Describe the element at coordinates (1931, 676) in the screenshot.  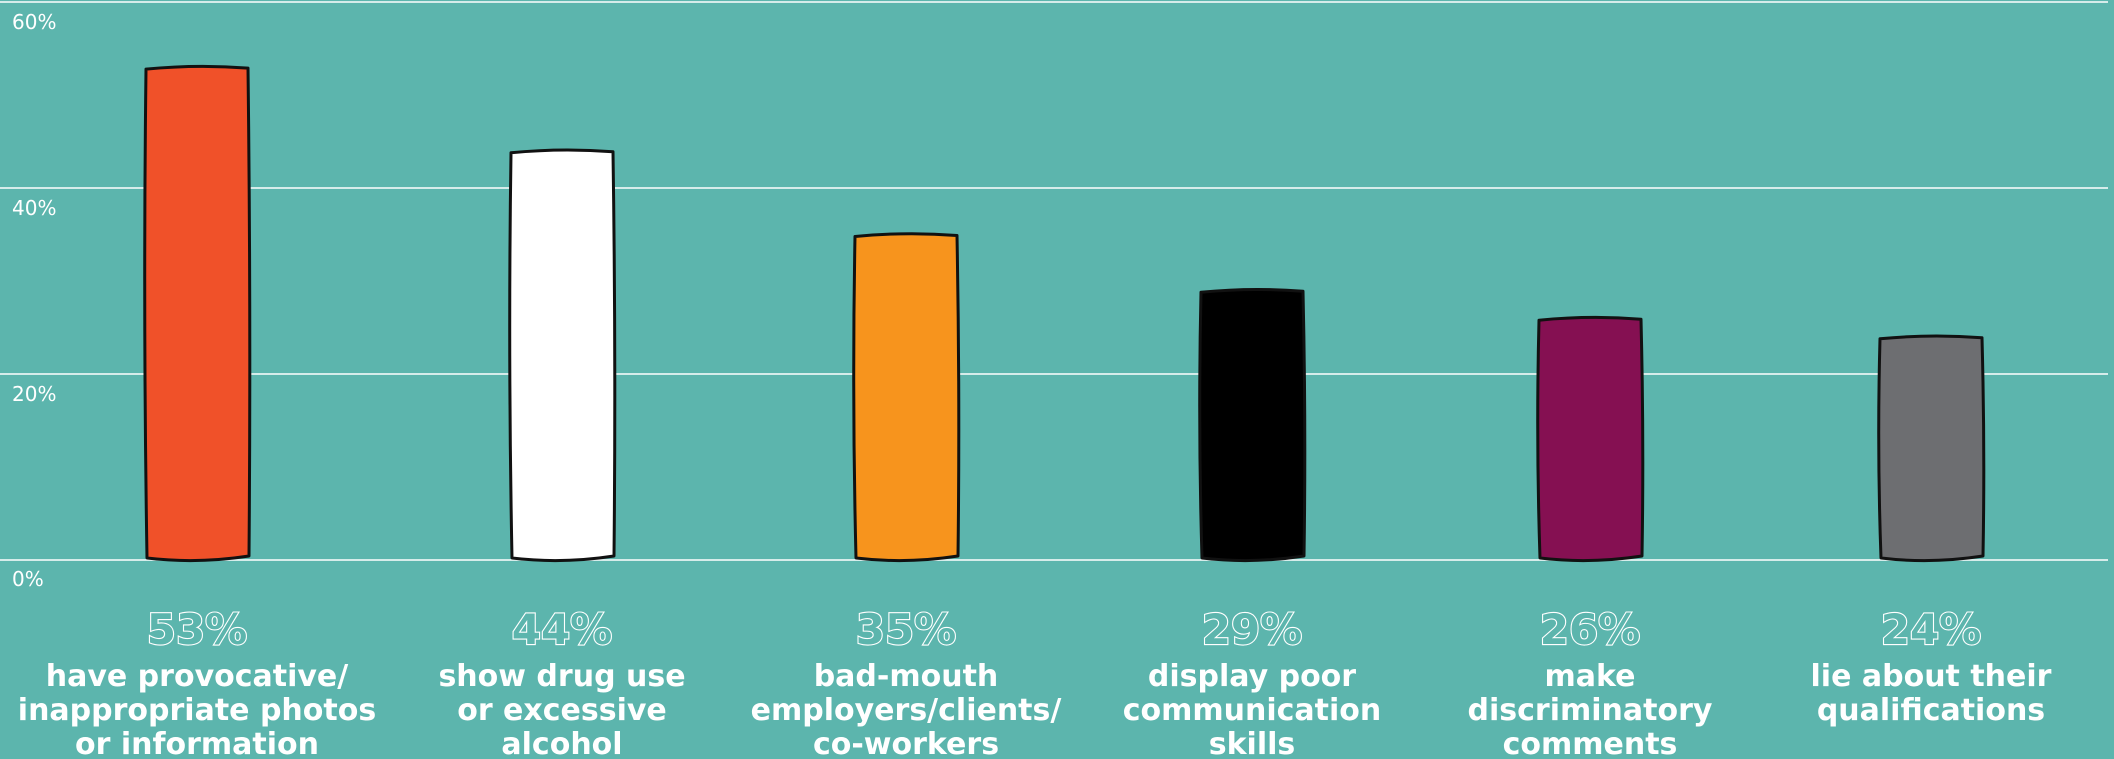
I see `category-label-line: lie about their` at that location.